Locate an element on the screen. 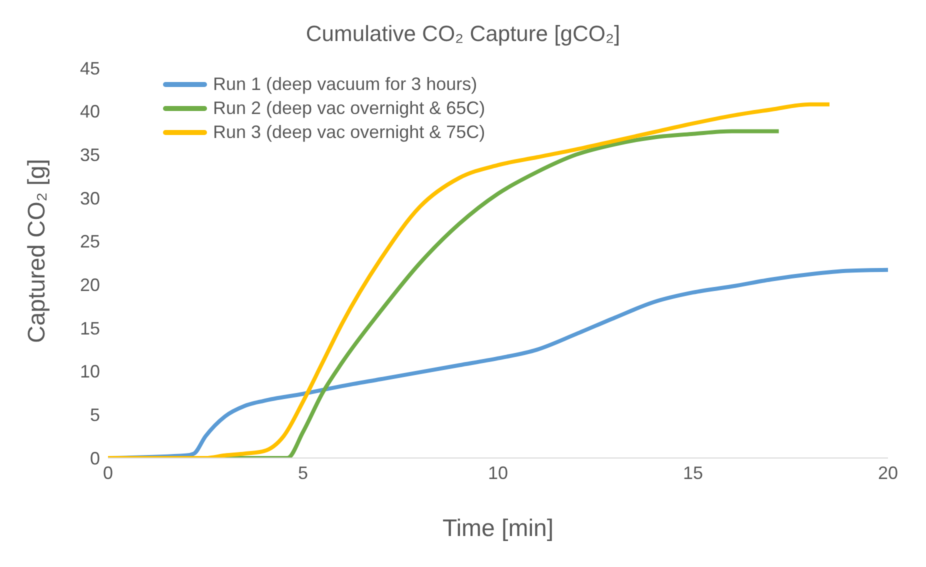 Image resolution: width=926 pixels, height=567 pixels. x-tick-label: 10 is located at coordinates (498, 472).